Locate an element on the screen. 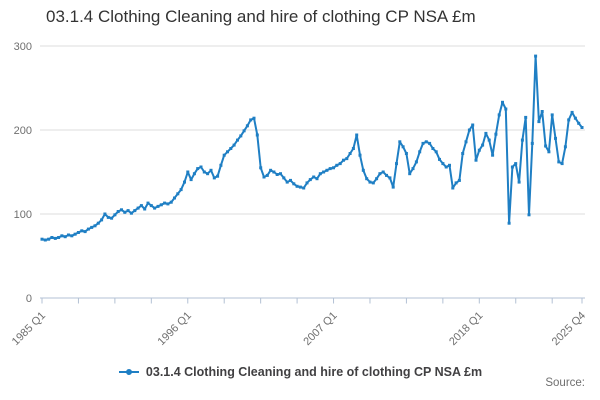  legend-line-marker-icon is located at coordinates (128, 372).